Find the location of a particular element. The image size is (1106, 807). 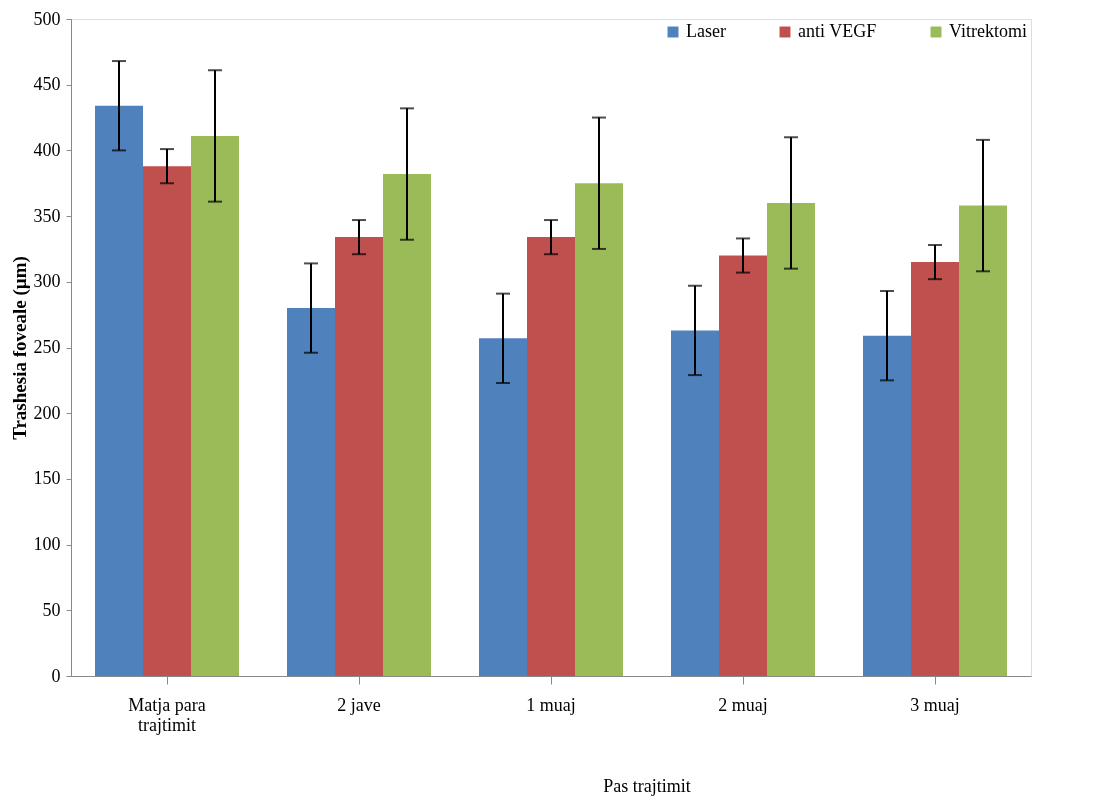

y-tick-label: 200 is located at coordinates (47, 412).